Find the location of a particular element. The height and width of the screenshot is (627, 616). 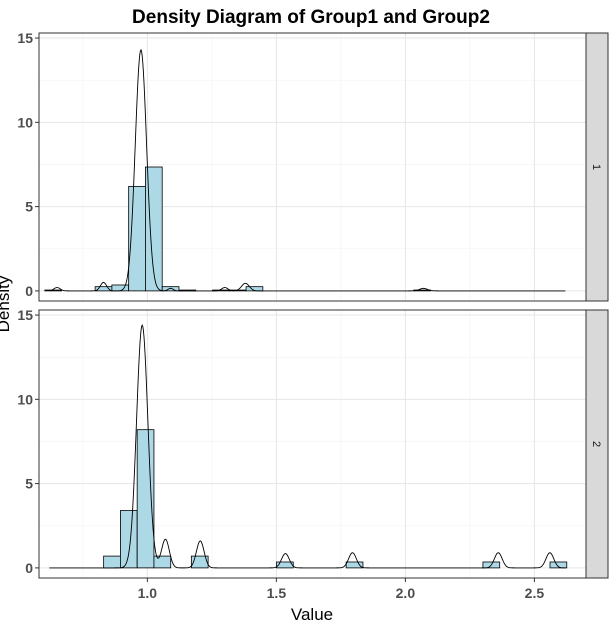

x-tick-label: 1.0 is located at coordinates (148, 593).